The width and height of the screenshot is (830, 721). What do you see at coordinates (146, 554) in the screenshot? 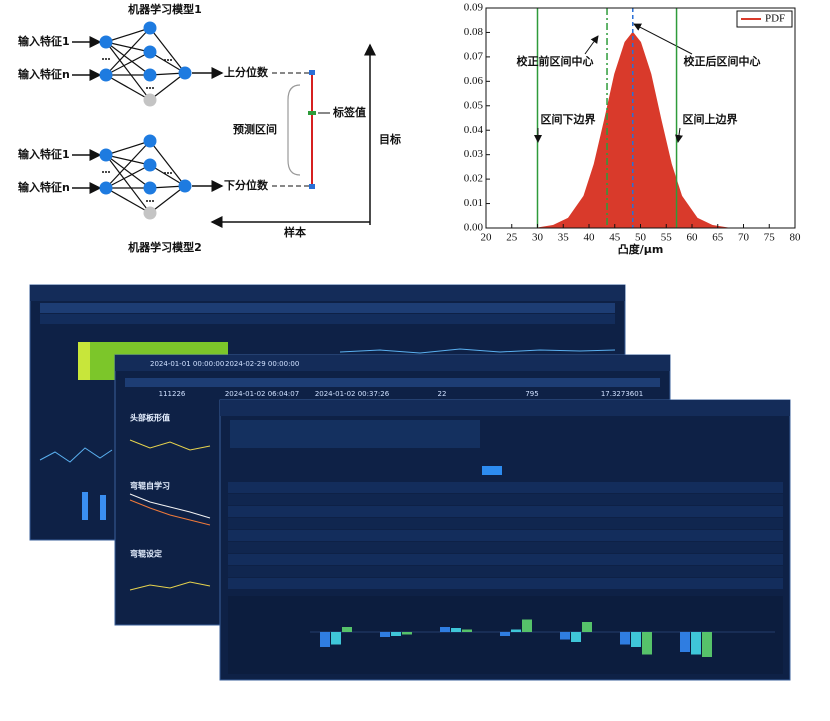
I see `section-title: 弯辊设定` at bounding box center [146, 554].